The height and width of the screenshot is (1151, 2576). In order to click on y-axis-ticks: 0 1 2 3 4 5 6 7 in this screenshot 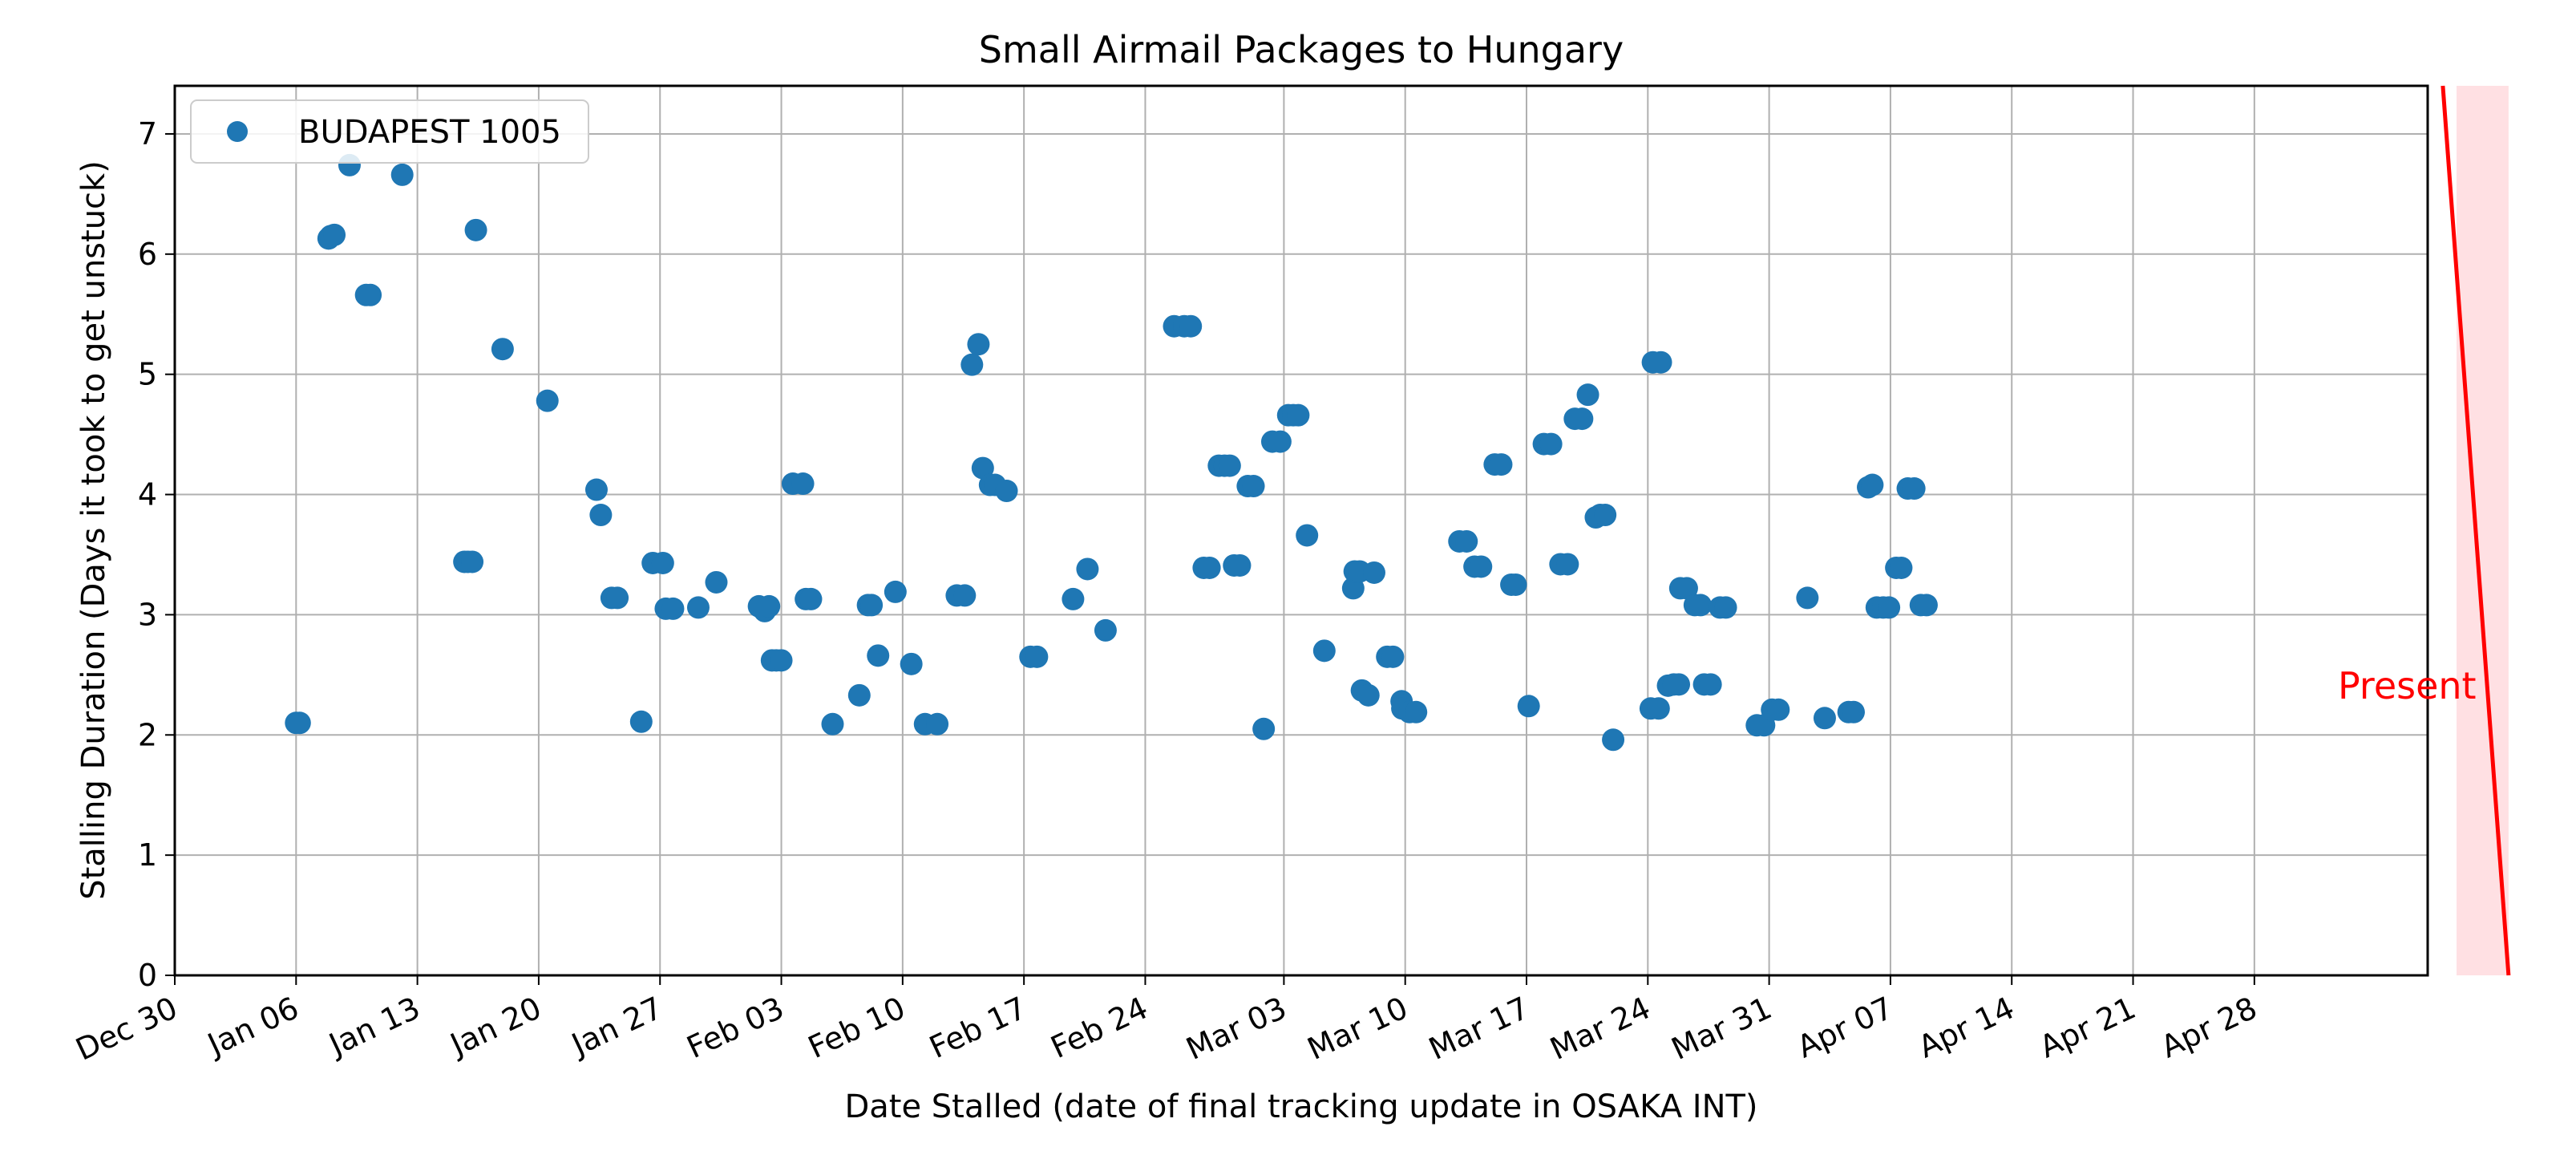, I will do `click(156, 554)`.